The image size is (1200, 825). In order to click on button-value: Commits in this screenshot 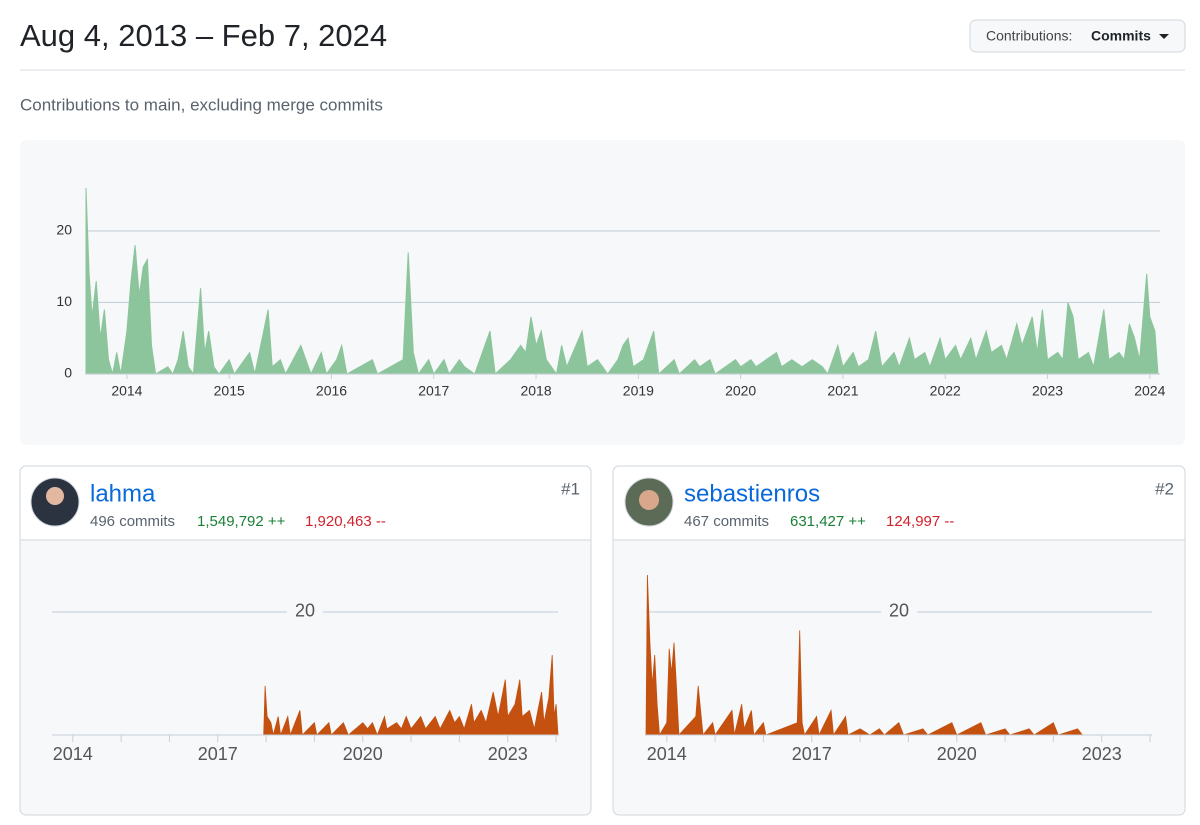, I will do `click(1121, 36)`.